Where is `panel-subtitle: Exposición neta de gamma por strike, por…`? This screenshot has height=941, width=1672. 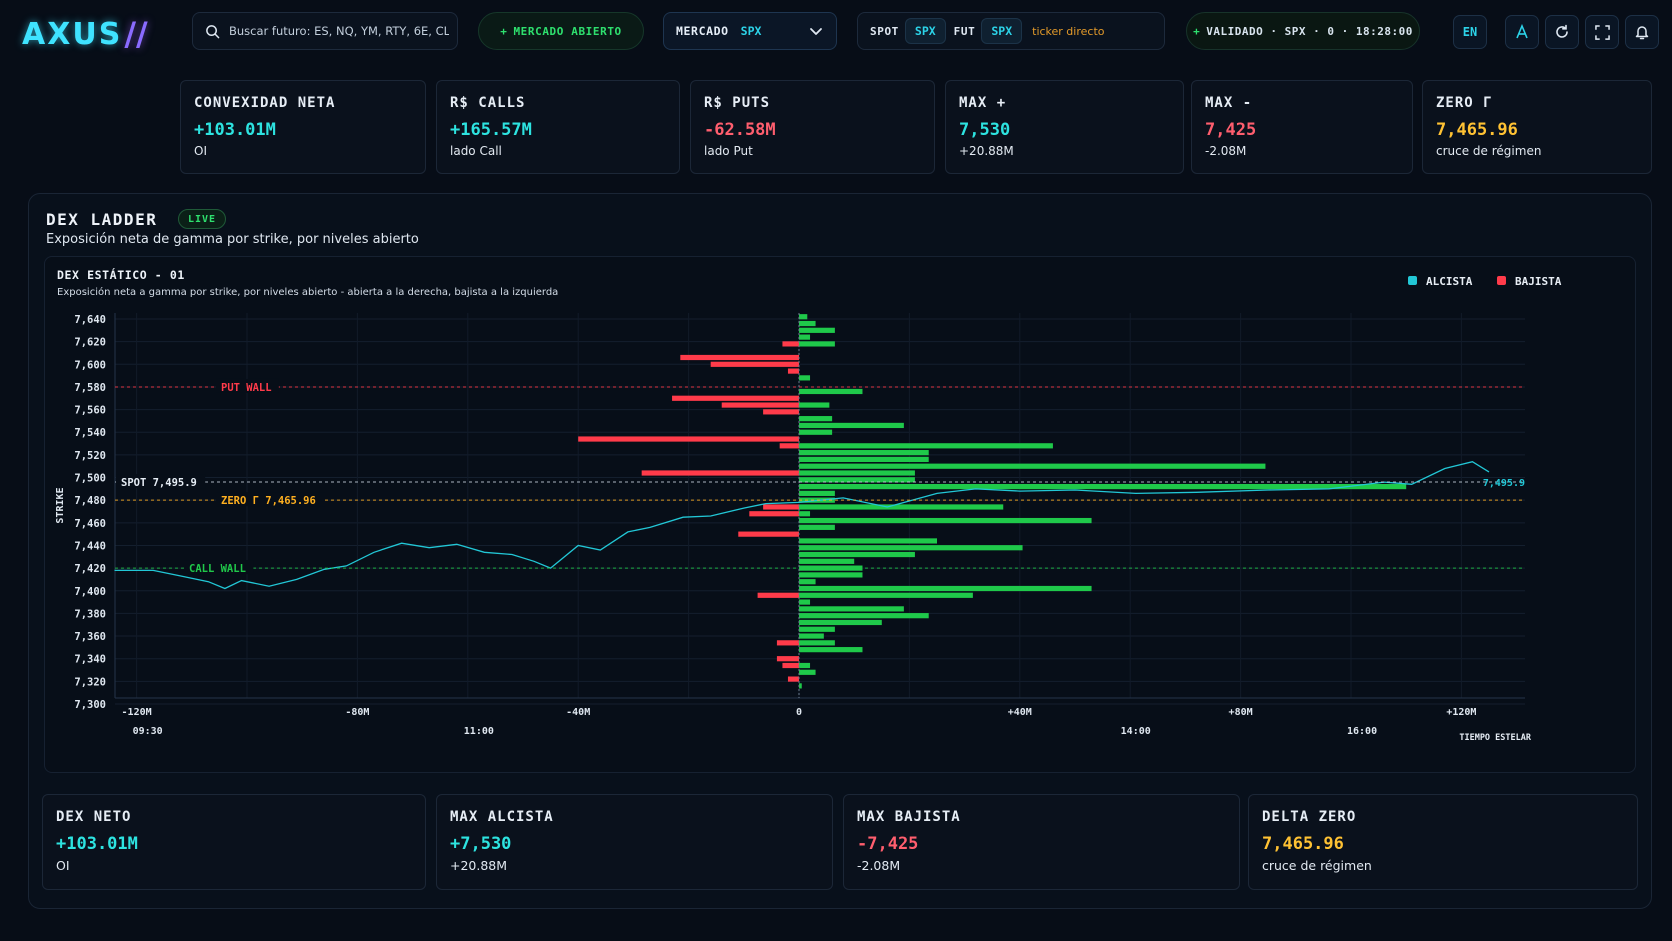
panel-subtitle: Exposición neta de gamma por strike, por… is located at coordinates (232, 239).